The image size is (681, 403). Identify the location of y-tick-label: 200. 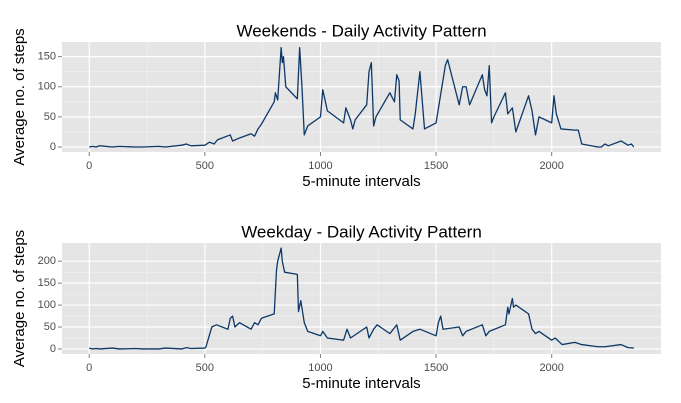
(47, 261).